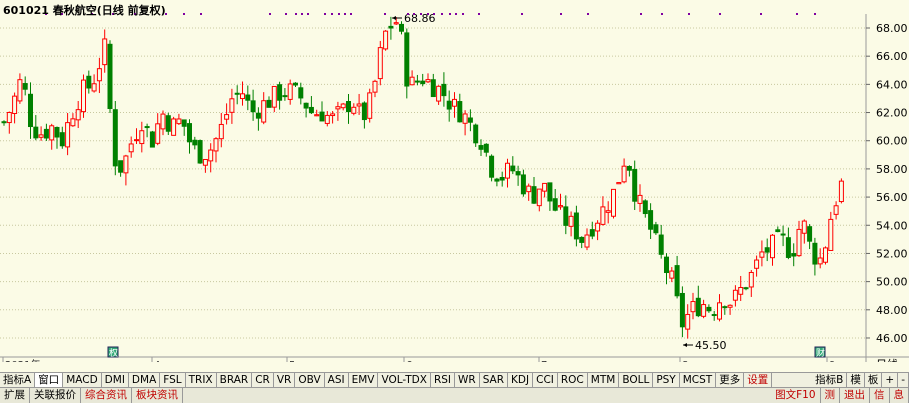  Describe the element at coordinates (337, 380) in the screenshot. I see `toolbar-item: ASI` at that location.